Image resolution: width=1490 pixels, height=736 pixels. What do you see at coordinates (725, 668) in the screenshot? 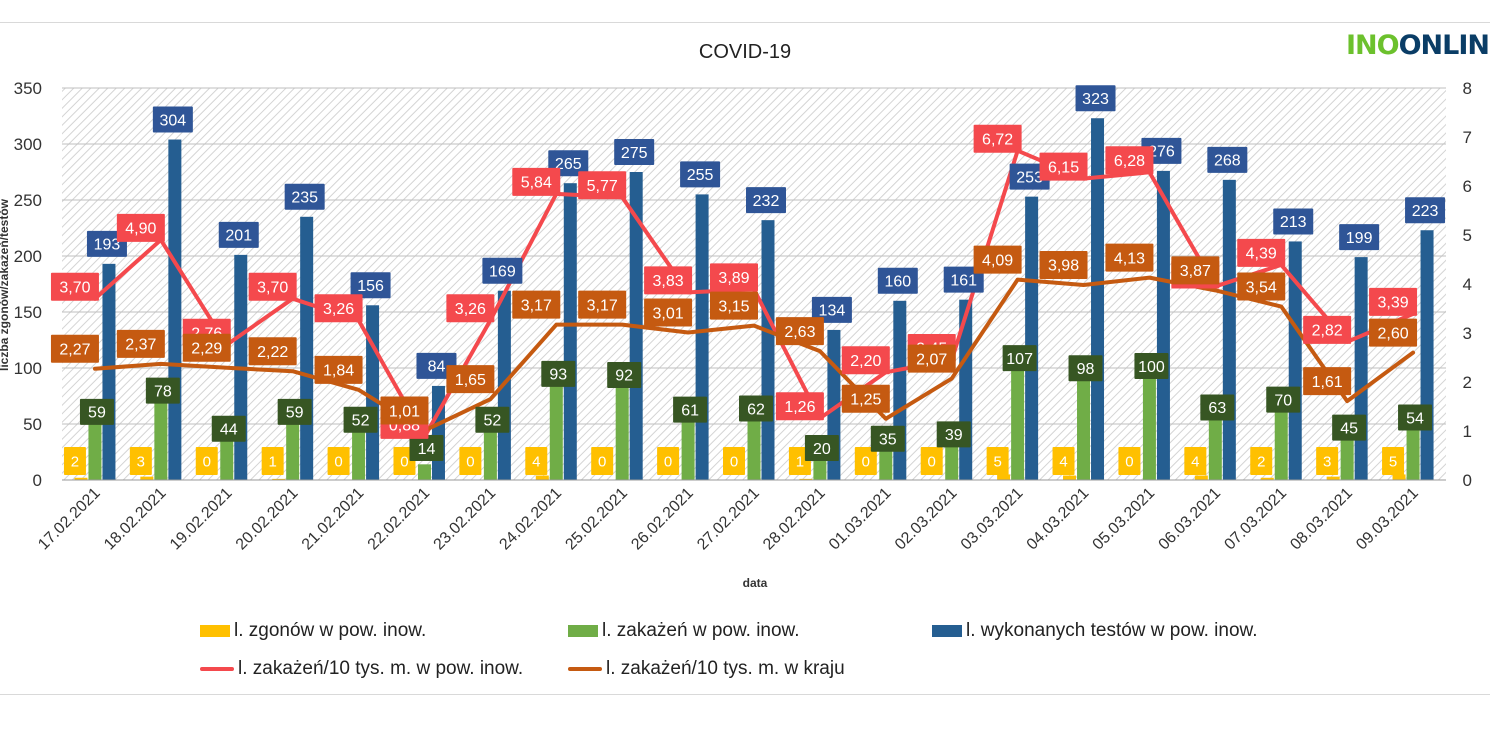
I see `legend-label-zakazenia-10tys-kraj: l. zakażeń/10 tys. m. w kraju` at bounding box center [725, 668].